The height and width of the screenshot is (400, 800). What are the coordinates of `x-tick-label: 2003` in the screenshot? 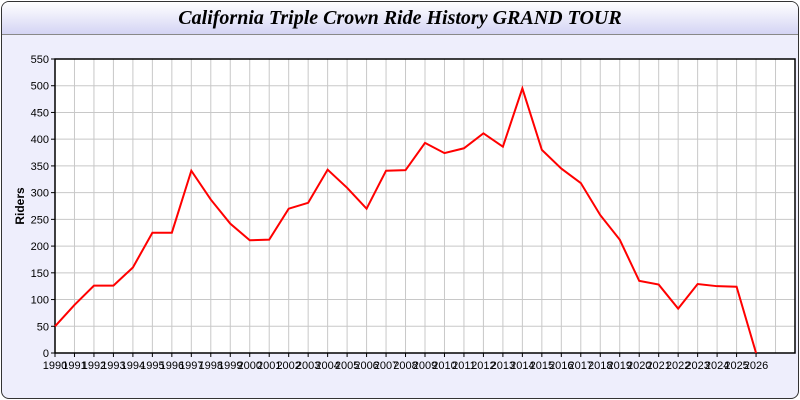 It's located at (308, 366).